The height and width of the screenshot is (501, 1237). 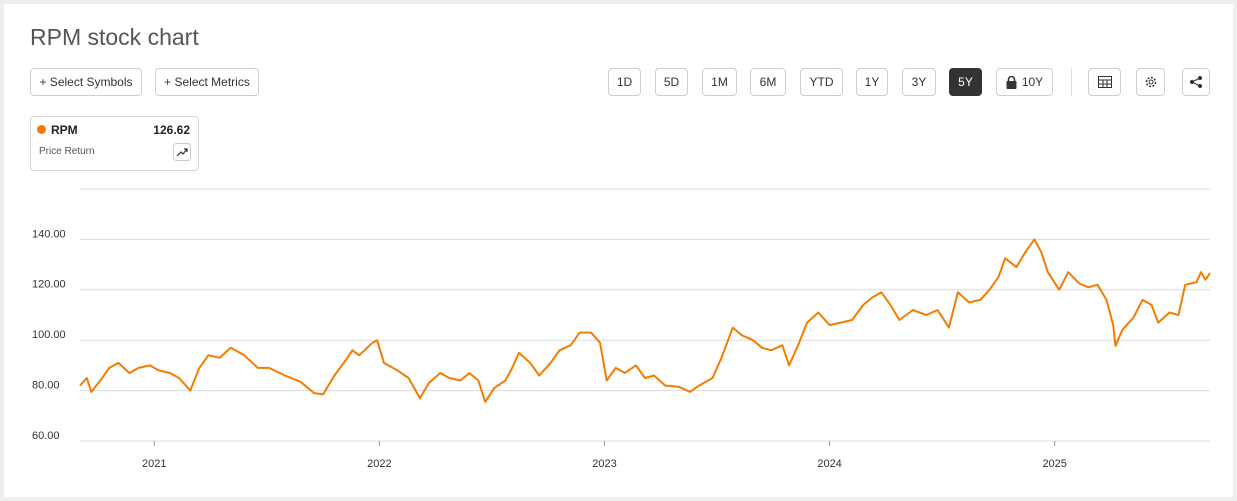 I want to click on lock-icon, so click(x=1011, y=82).